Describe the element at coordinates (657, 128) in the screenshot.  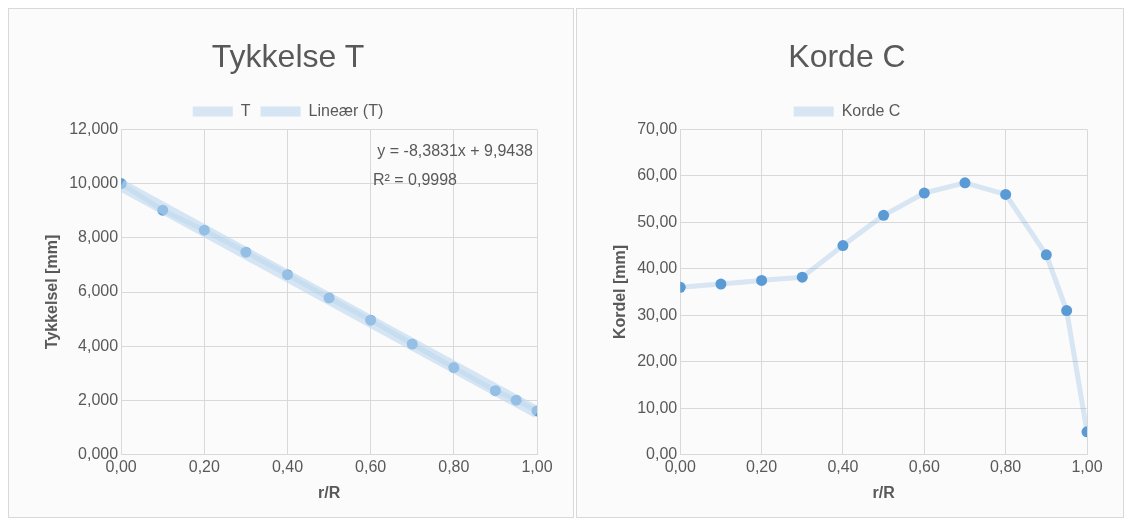
I see `y-tick-label: 70,00` at that location.